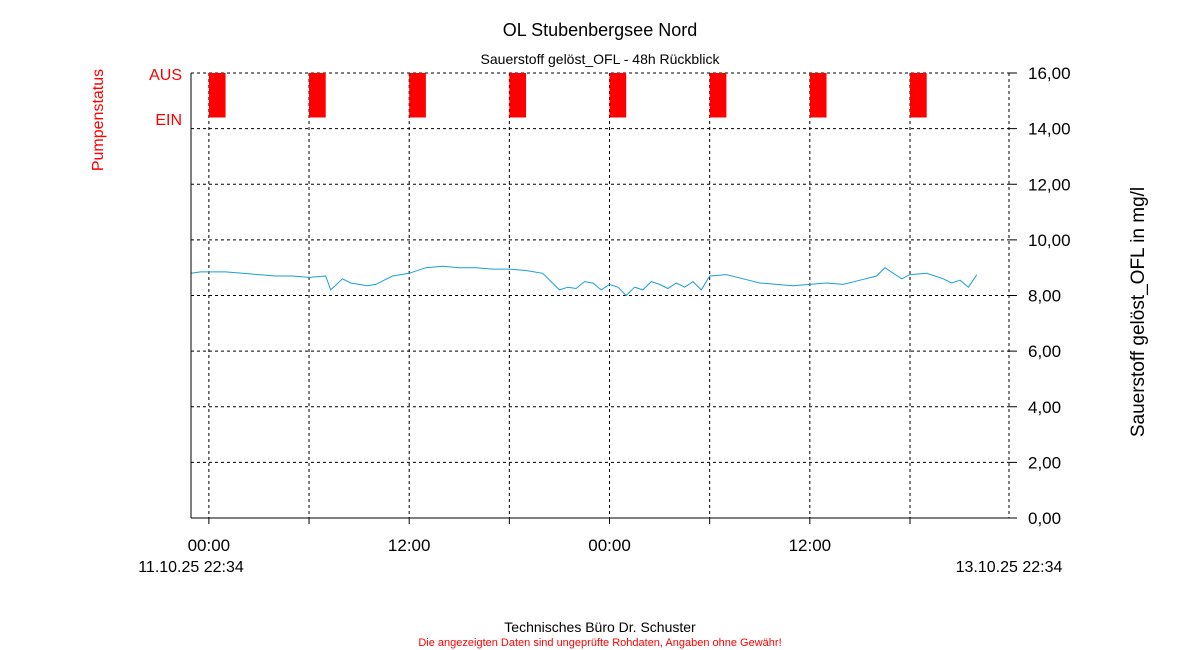 Image resolution: width=1200 pixels, height=650 pixels. I want to click on x-start-label: 11.10.25 22:34, so click(191, 567).